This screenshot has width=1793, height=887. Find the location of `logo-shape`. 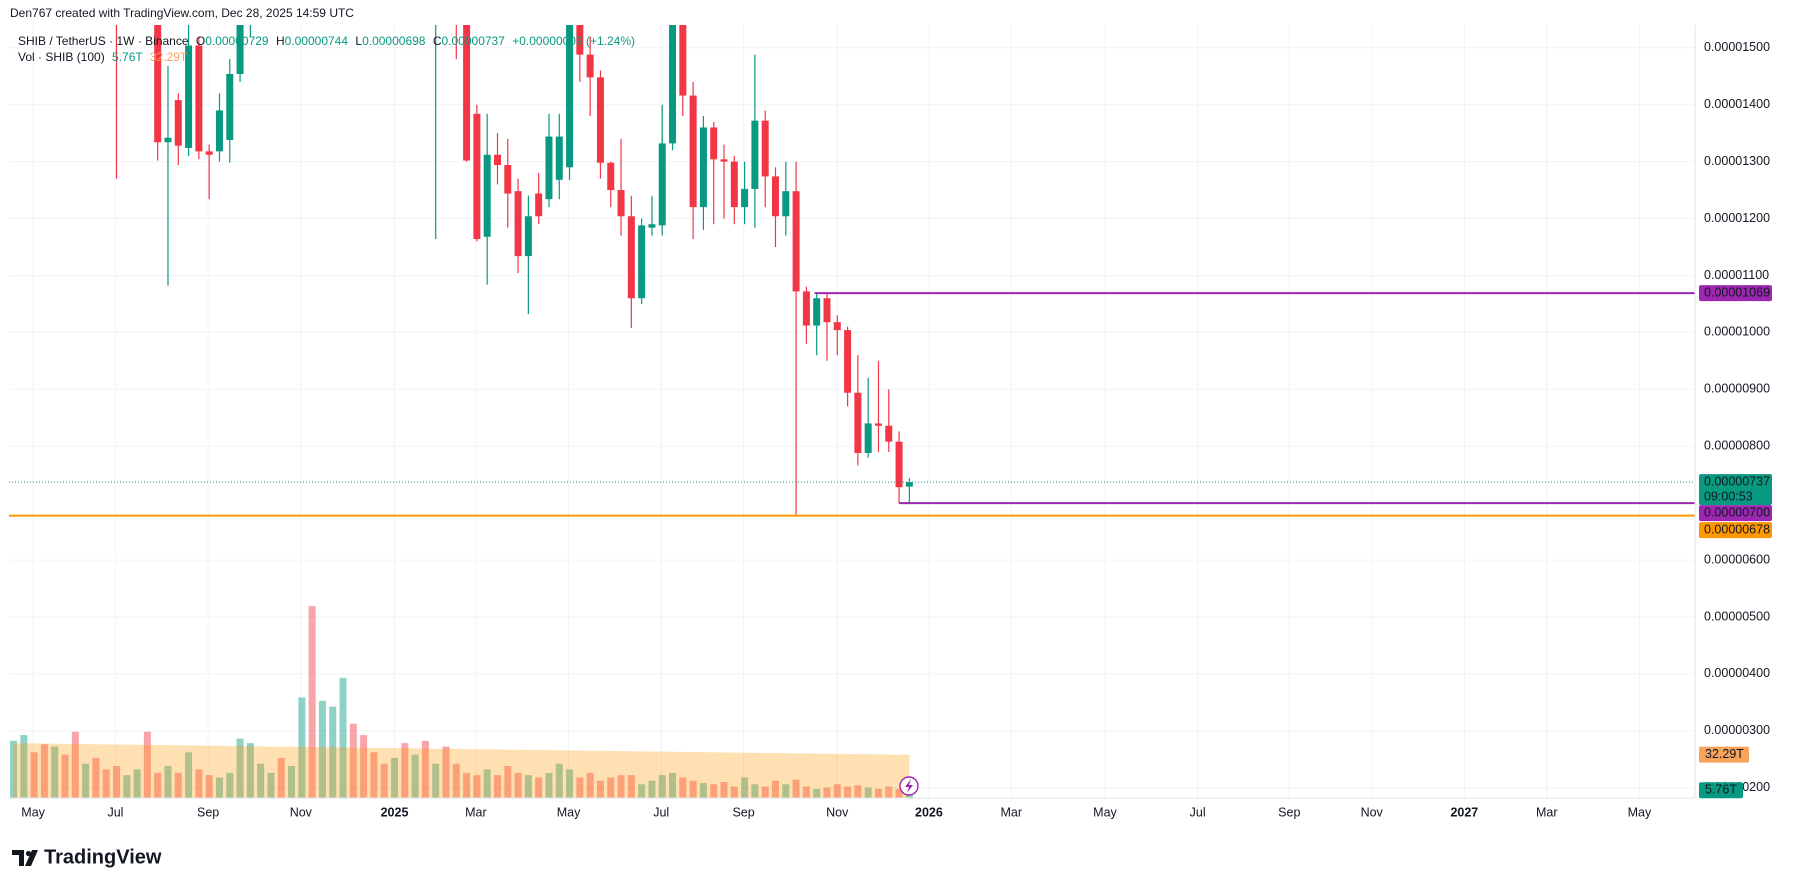

logo-shape is located at coordinates (18, 858).